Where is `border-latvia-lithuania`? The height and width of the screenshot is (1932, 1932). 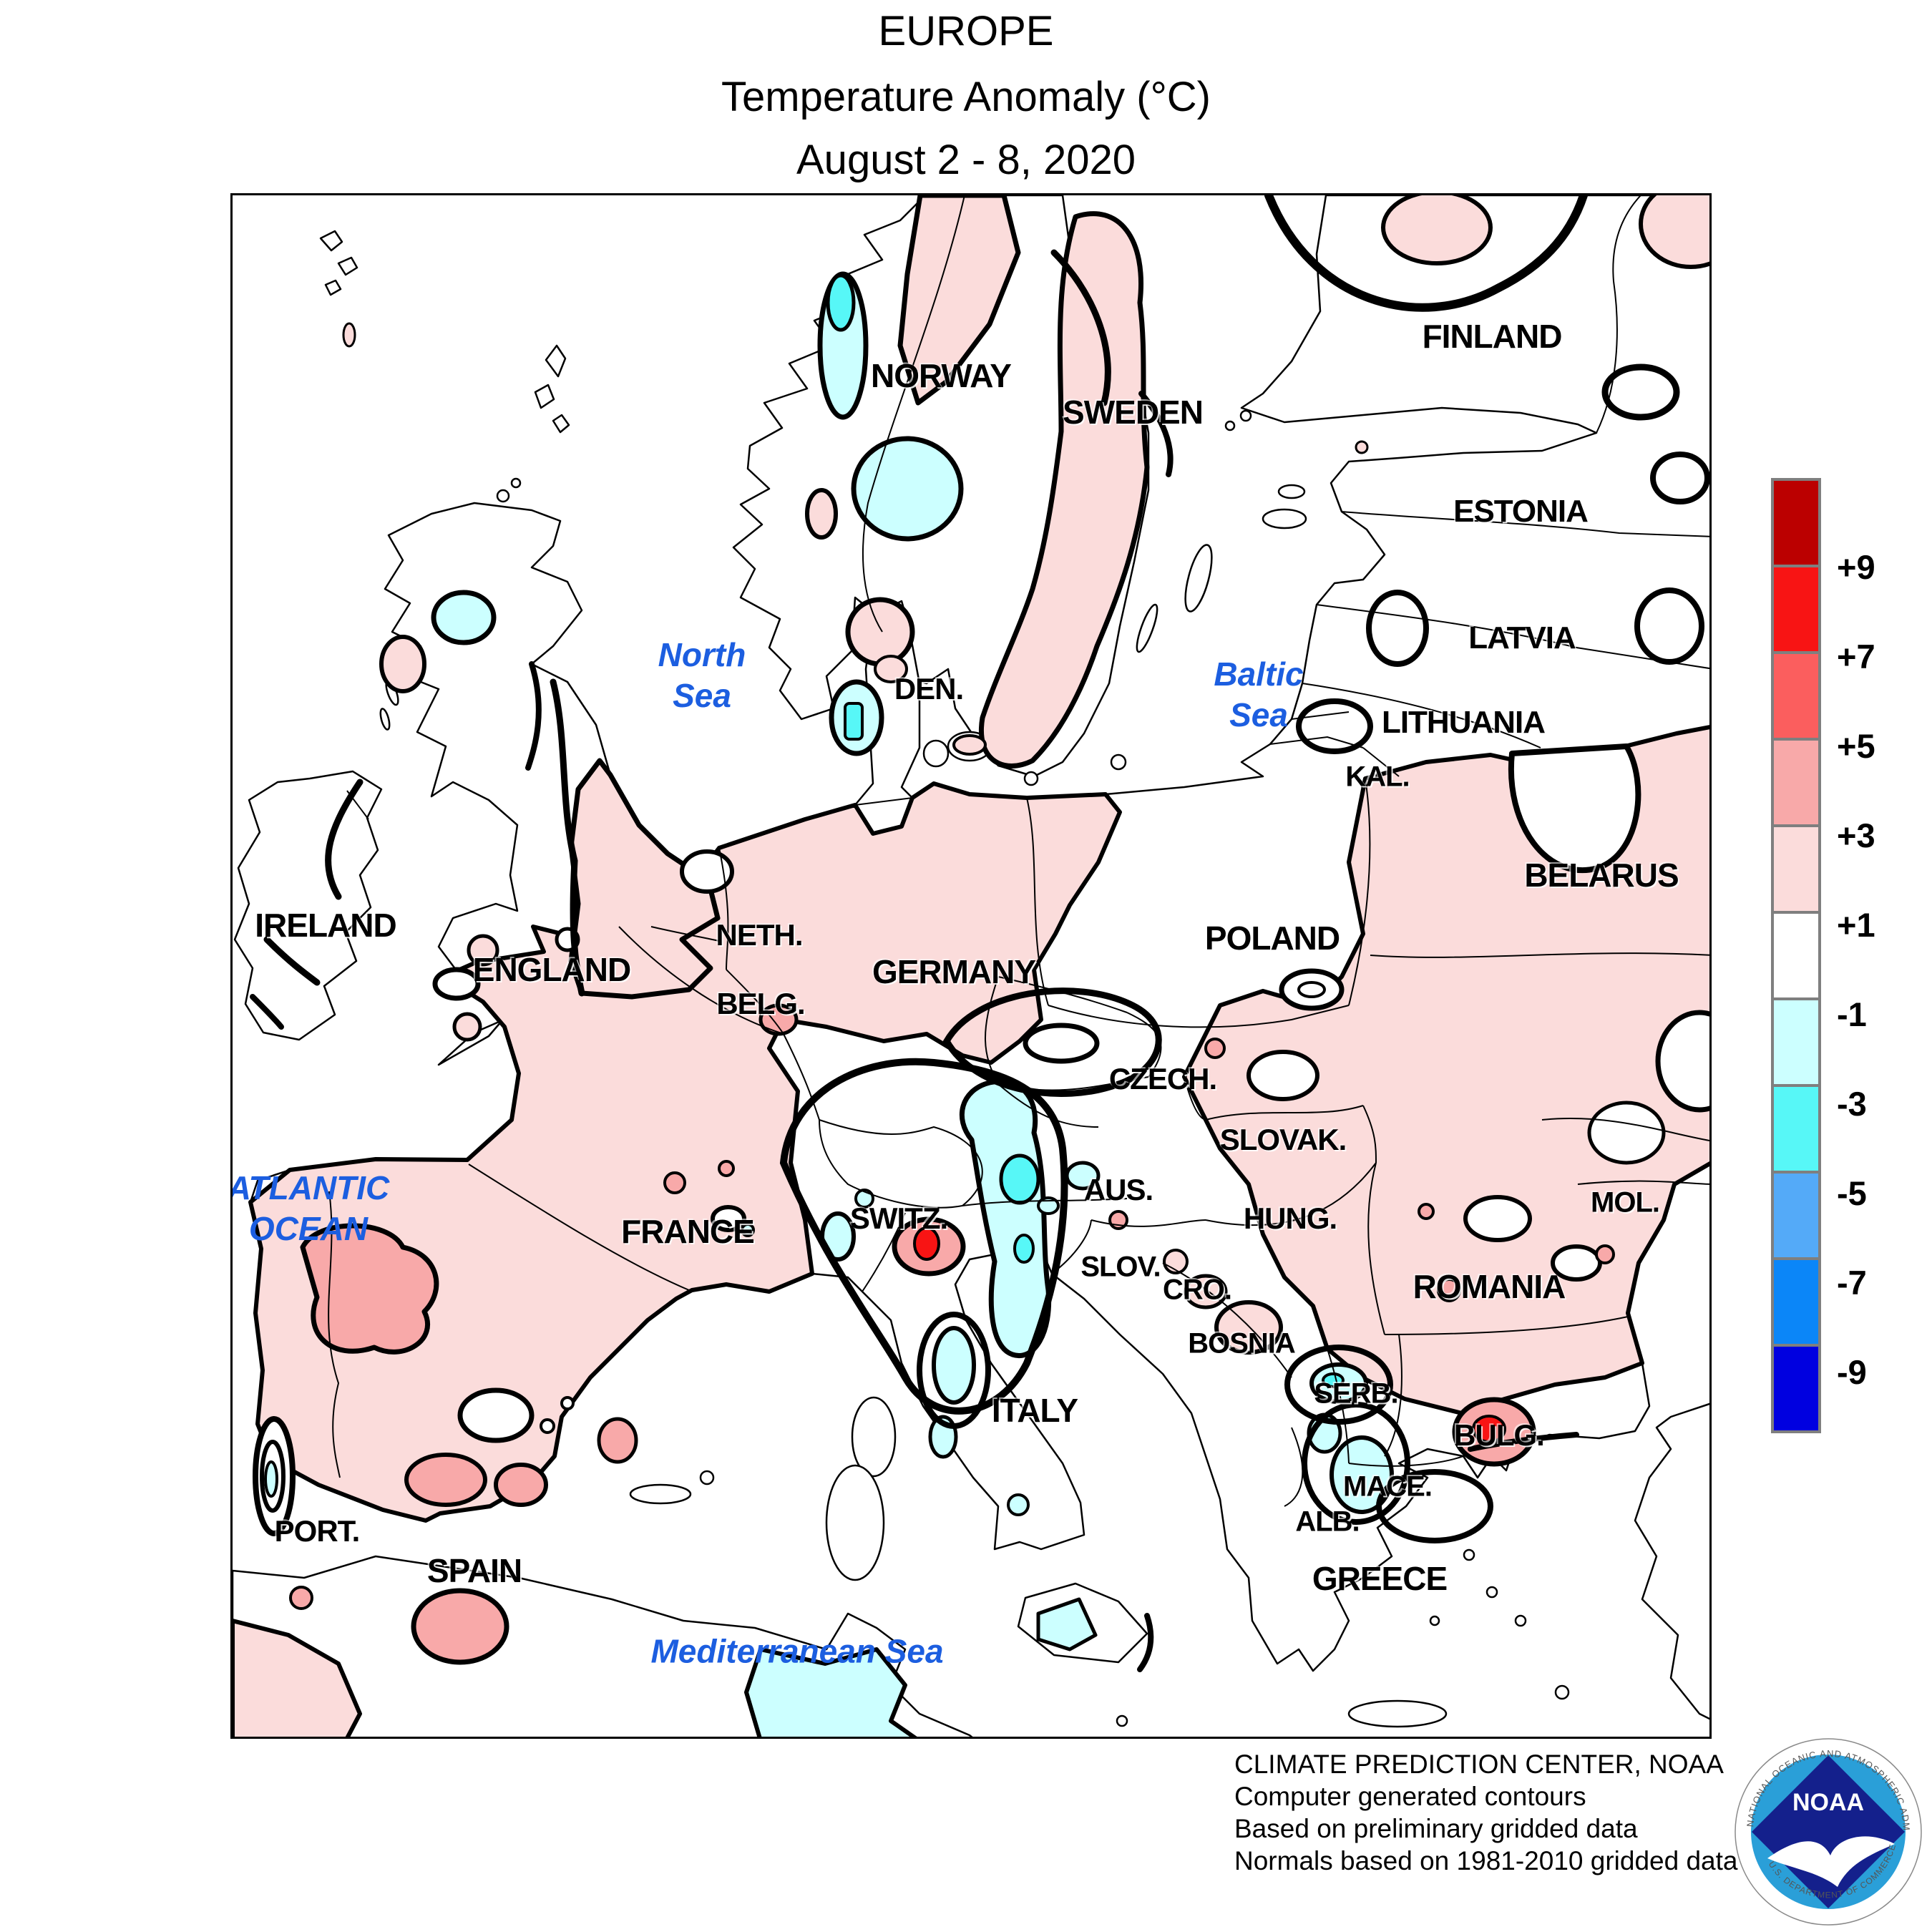 border-latvia-lithuania is located at coordinates (1512, 637).